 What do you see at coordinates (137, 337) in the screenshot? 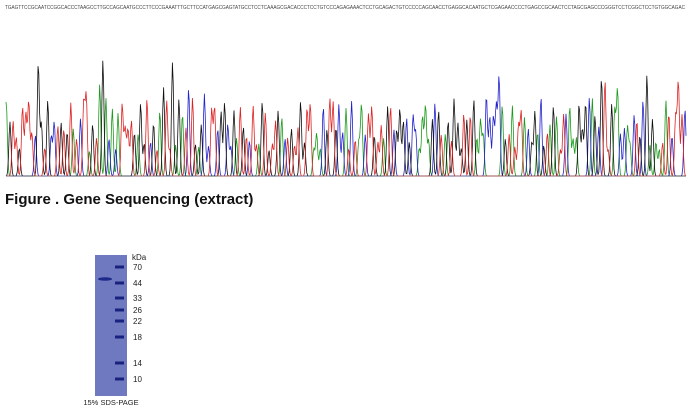
I see `marker-label: 18` at bounding box center [137, 337].